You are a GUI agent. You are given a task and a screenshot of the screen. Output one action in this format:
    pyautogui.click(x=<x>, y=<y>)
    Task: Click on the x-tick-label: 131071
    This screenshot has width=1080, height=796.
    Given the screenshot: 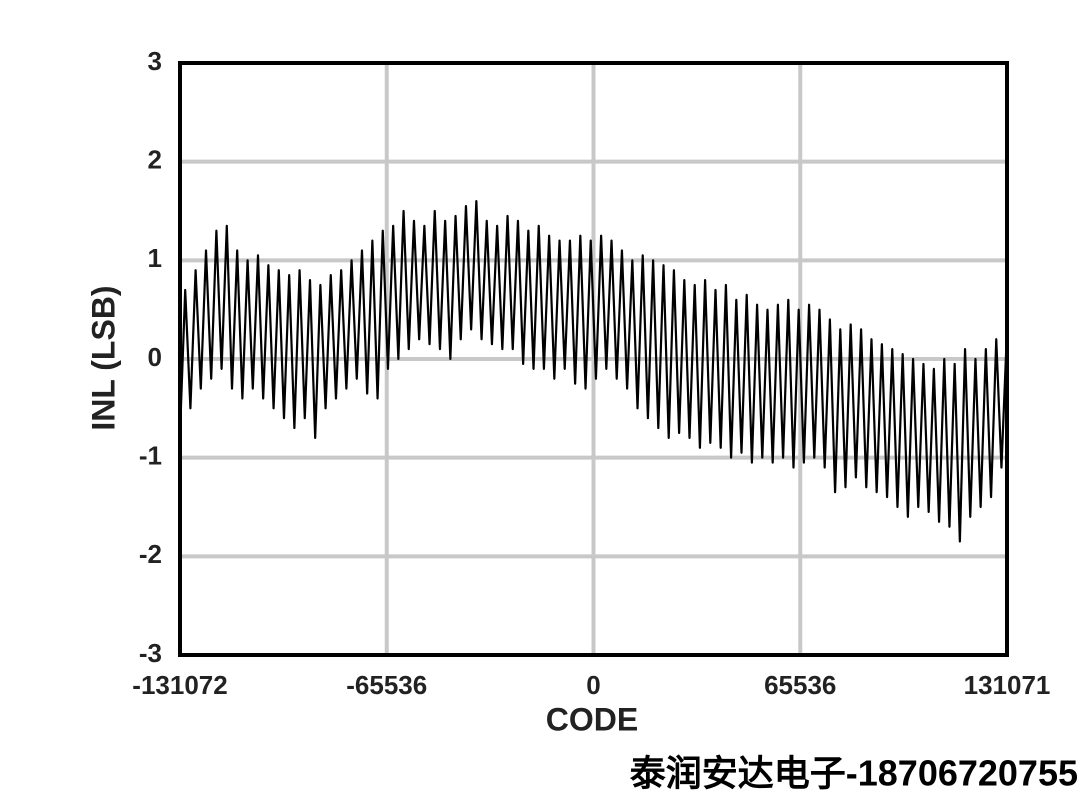 What is the action you would take?
    pyautogui.click(x=1007, y=685)
    